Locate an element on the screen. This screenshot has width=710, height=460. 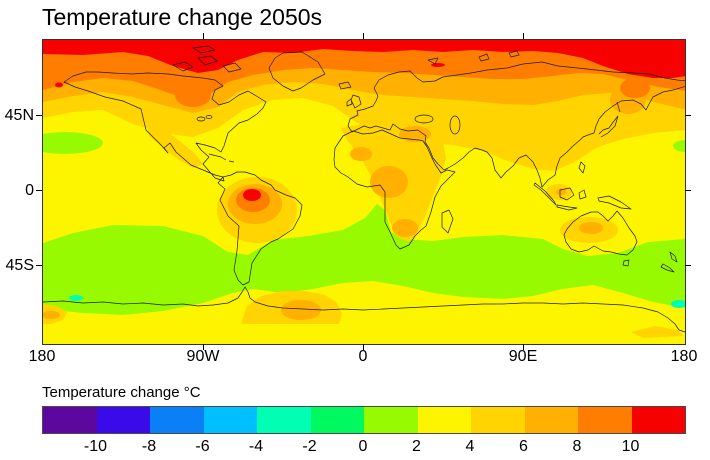
y-tick-label-0: 0 is located at coordinates (29, 190).